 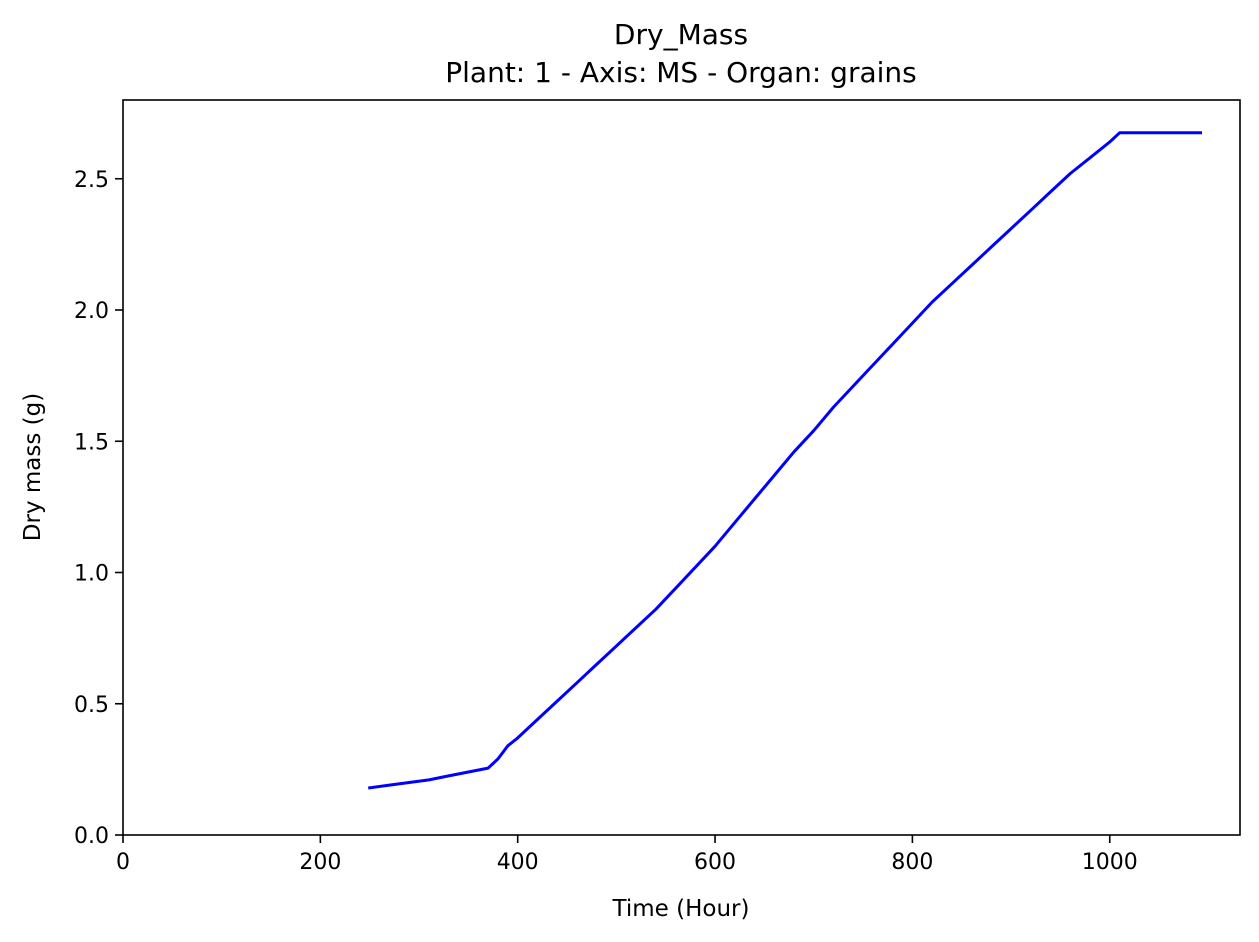 What do you see at coordinates (123, 862) in the screenshot?
I see `x-tick-label: 0` at bounding box center [123, 862].